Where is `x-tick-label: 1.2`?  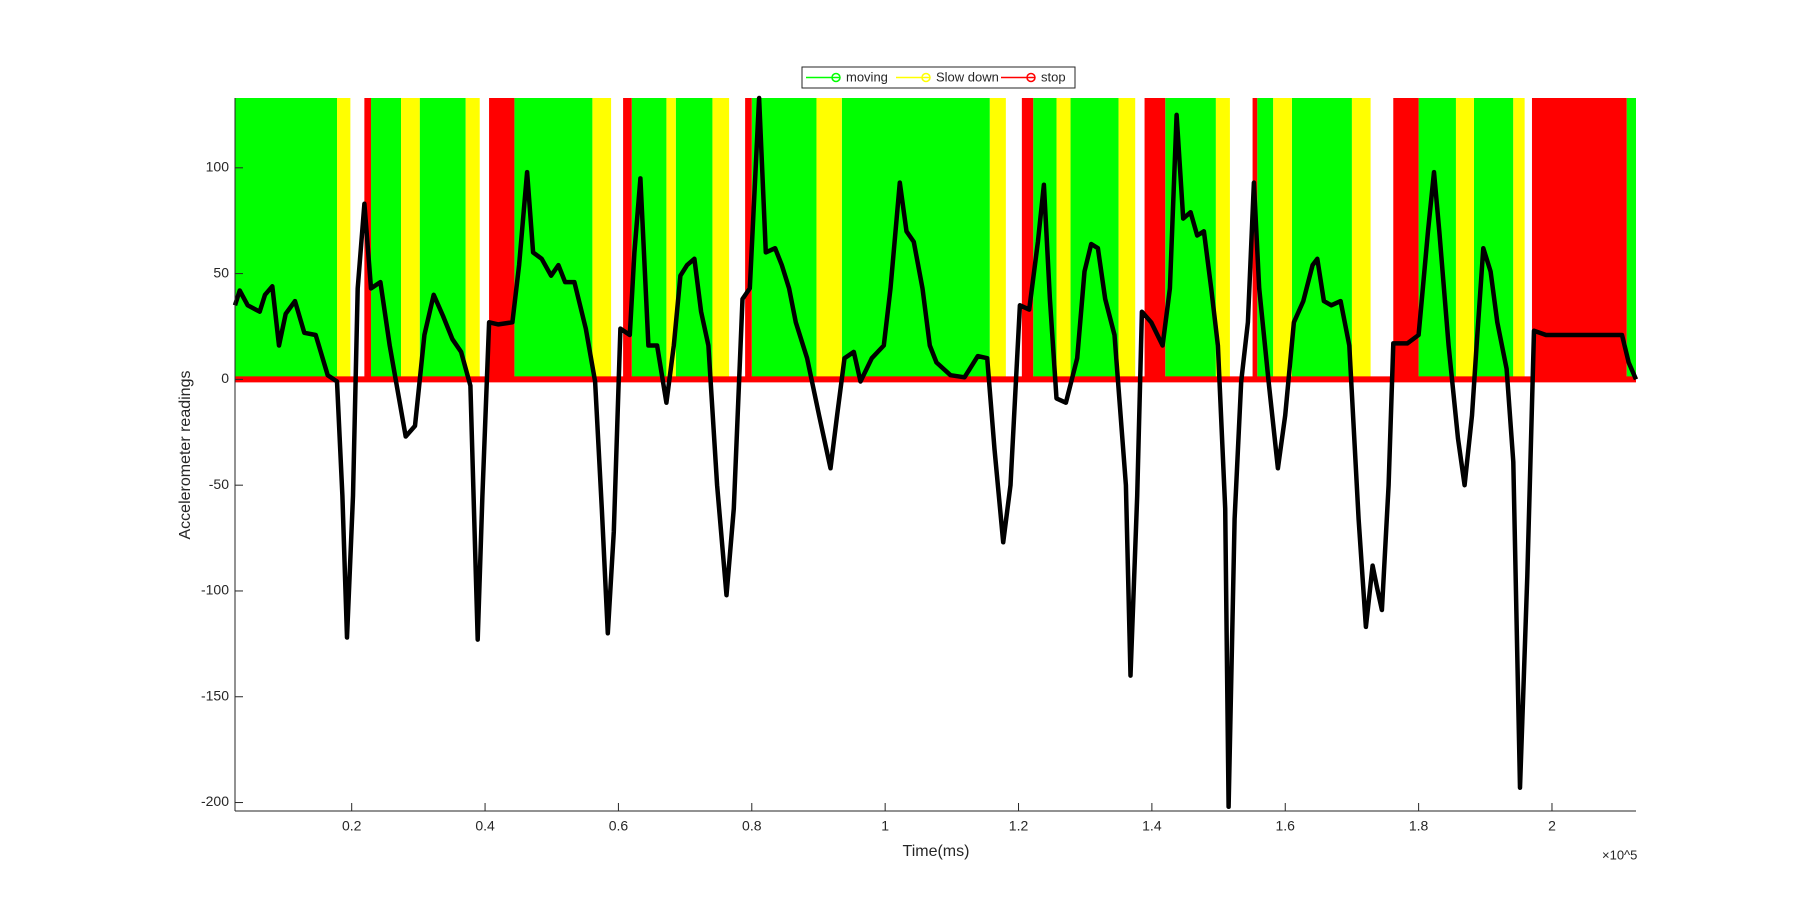 x-tick-label: 1.2 is located at coordinates (1019, 826).